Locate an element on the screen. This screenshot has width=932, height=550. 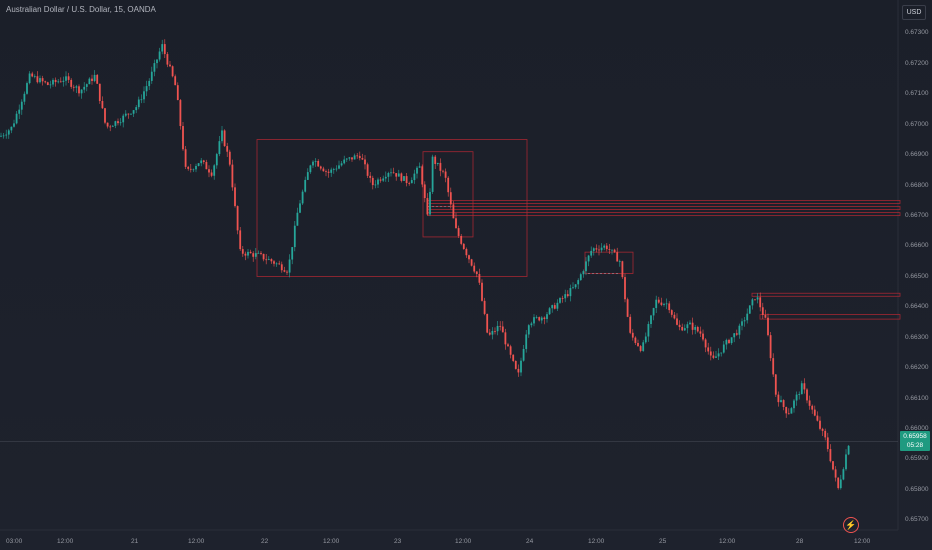
price-tick: 0.66000 is located at coordinates (917, 428).